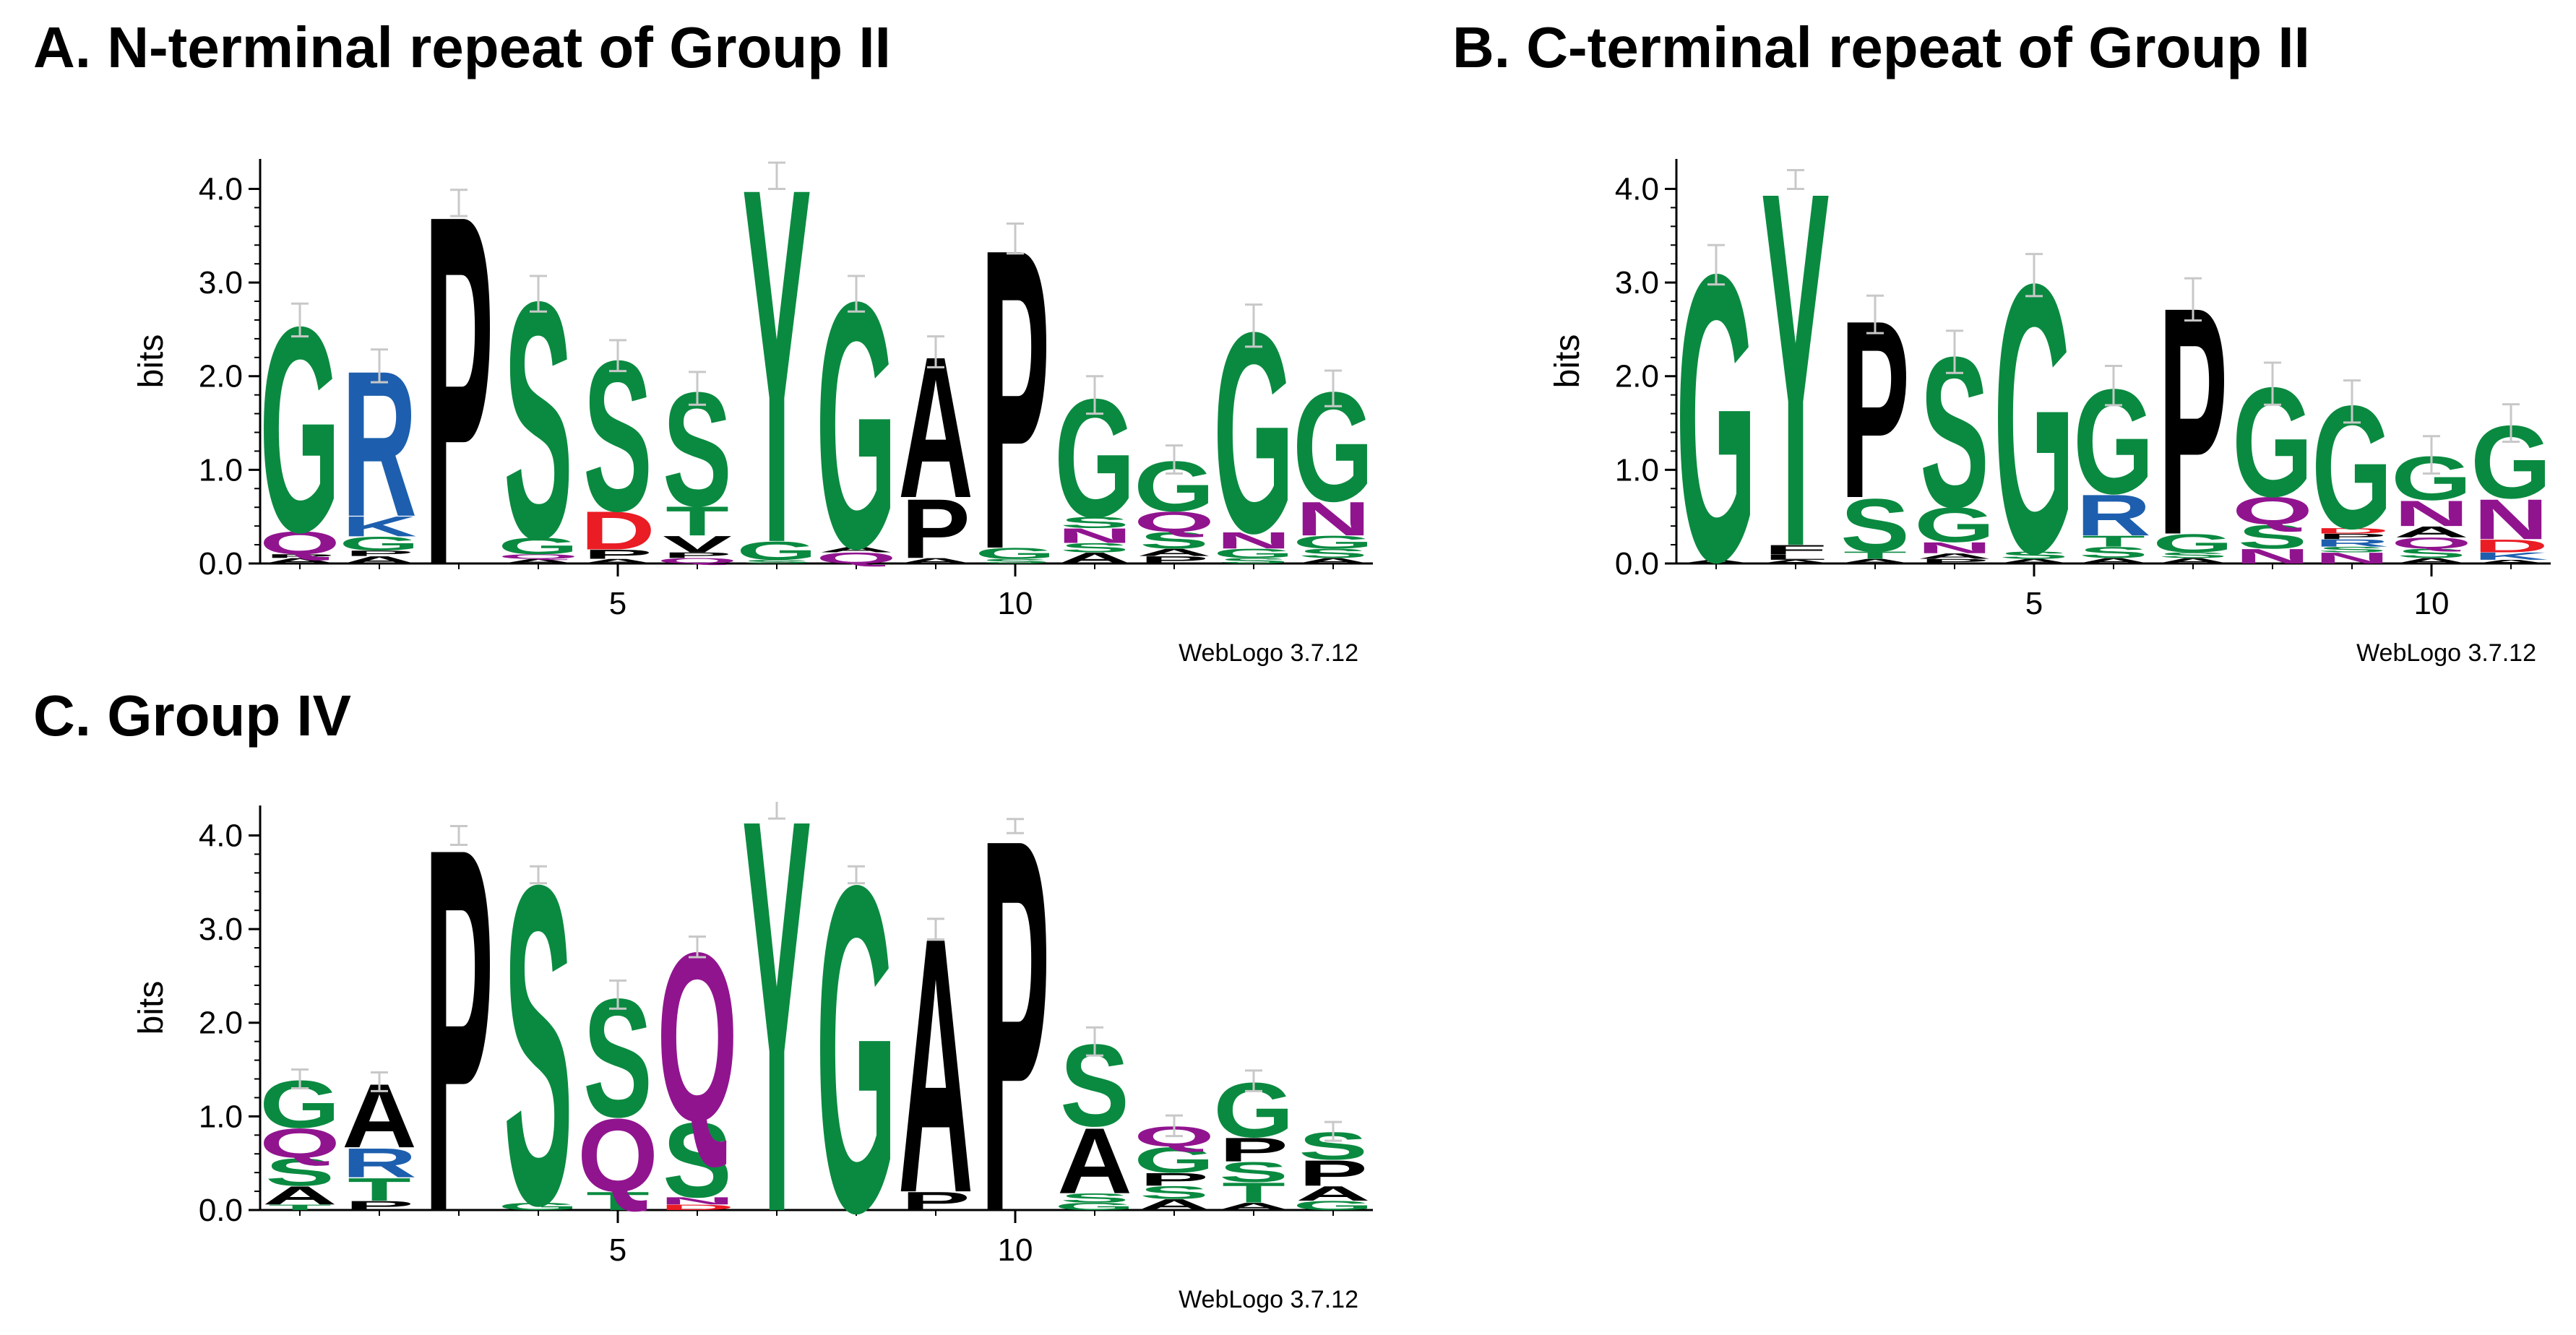 This screenshot has height=1335, width=2576. I want to click on panel-b-title: B. C-terminal repeat of Group II, so click(1881, 47).